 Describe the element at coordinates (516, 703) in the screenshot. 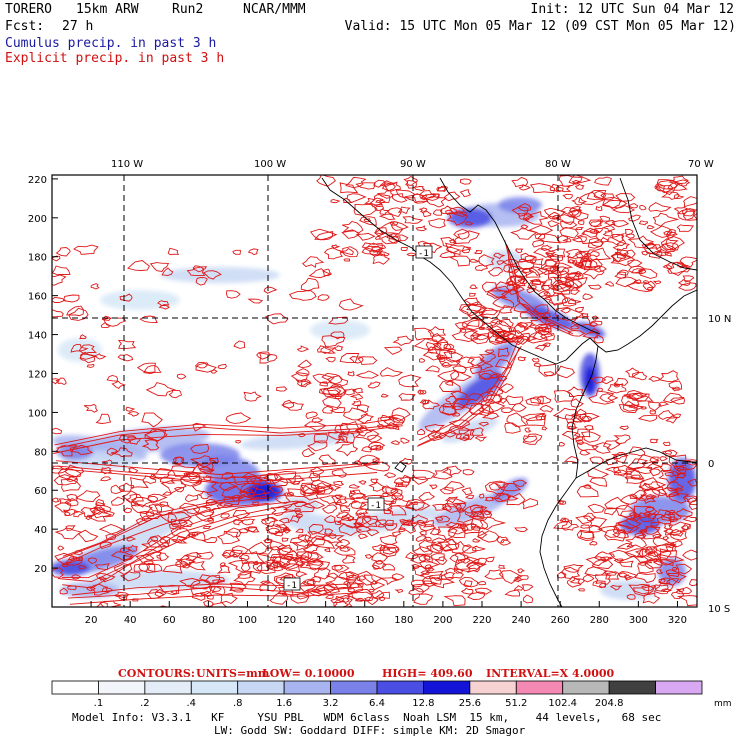

I see `colorbar-label: 51.2` at that location.